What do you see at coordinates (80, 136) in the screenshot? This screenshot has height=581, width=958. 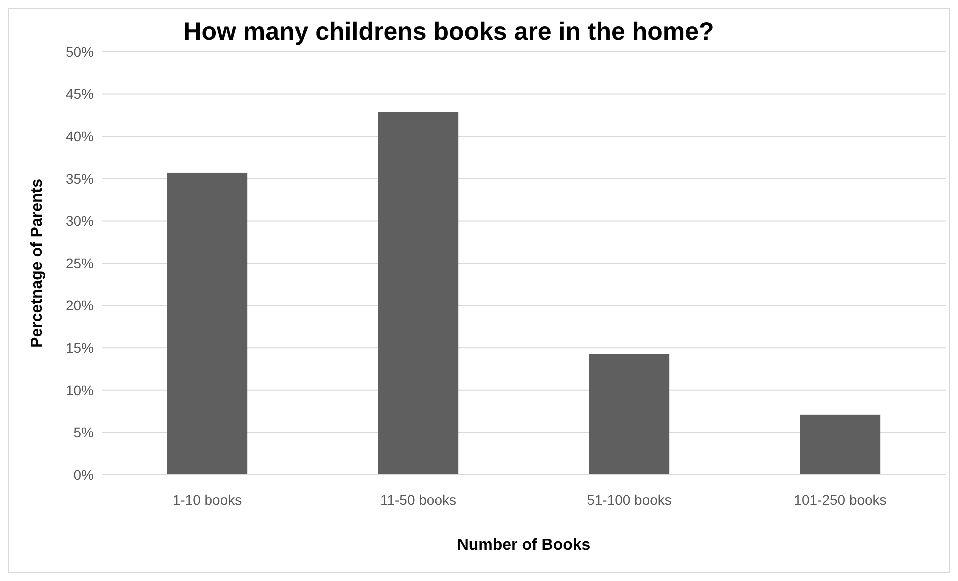 I see `y-tick-label: 40%` at bounding box center [80, 136].